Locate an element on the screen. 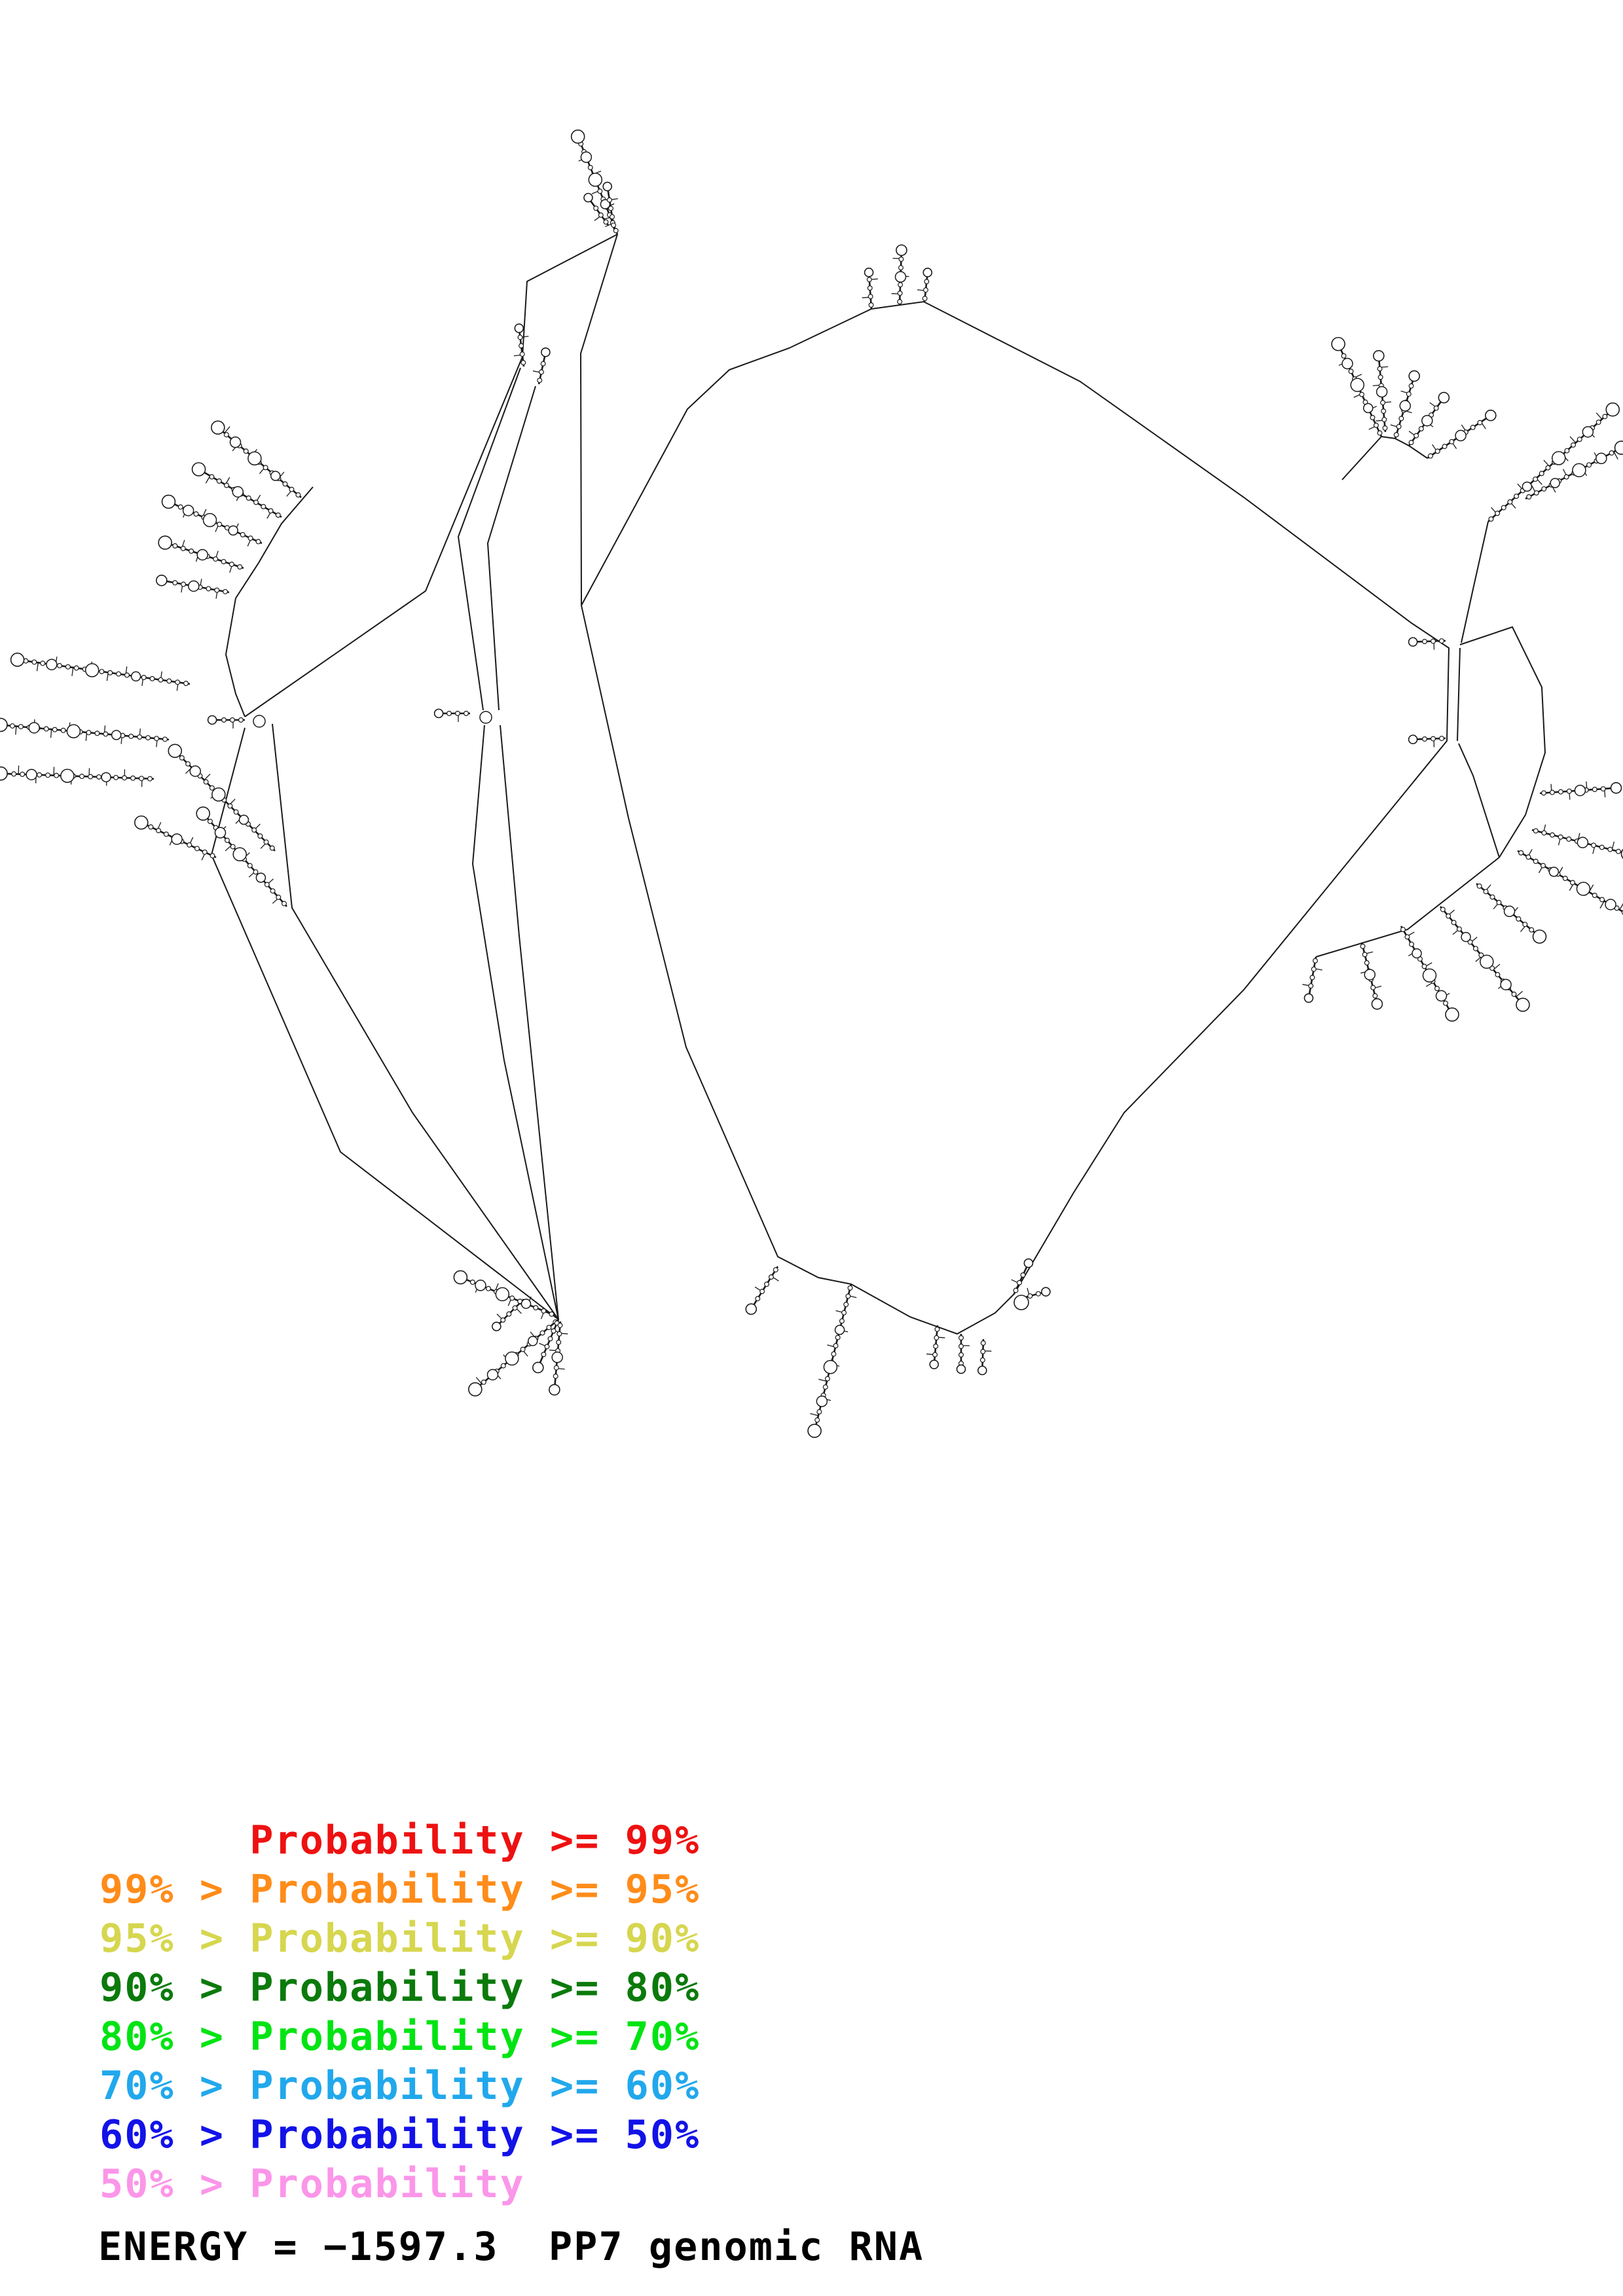 Image resolution: width=1623 pixels, height=2296 pixels. legend-line-below-50: 50% > Probability is located at coordinates (312, 2184).